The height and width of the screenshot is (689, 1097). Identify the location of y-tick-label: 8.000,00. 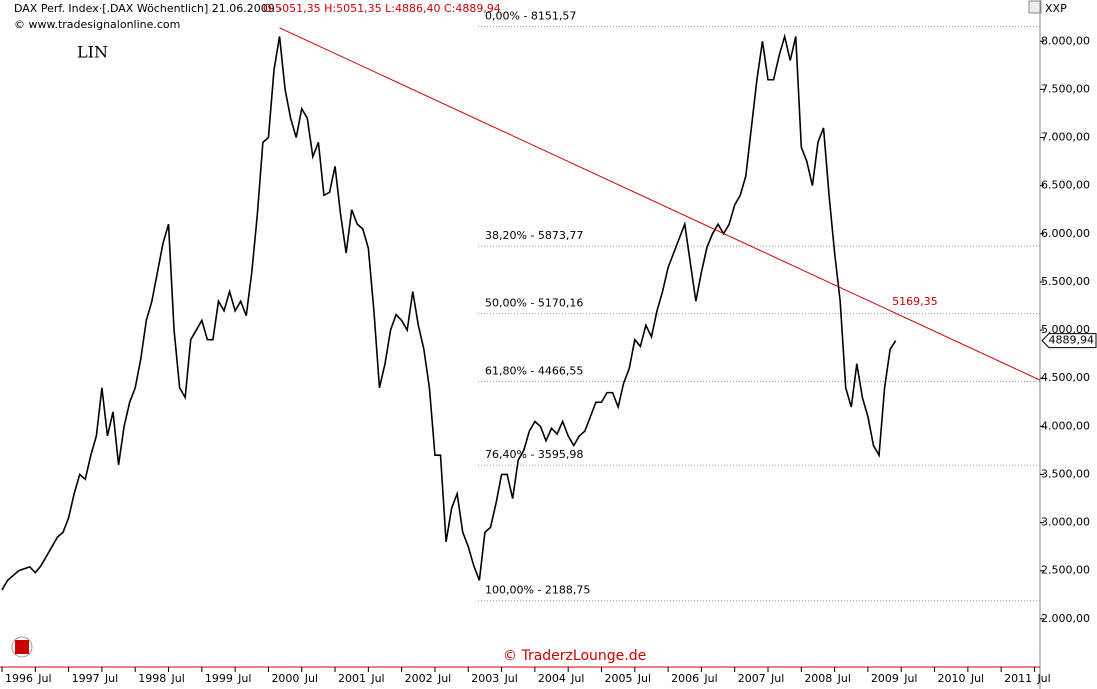
(1065, 40).